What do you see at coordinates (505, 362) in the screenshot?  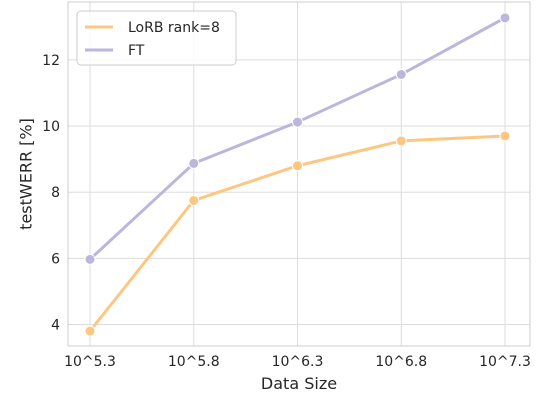 I see `x-tick-label: 10^7.3` at bounding box center [505, 362].